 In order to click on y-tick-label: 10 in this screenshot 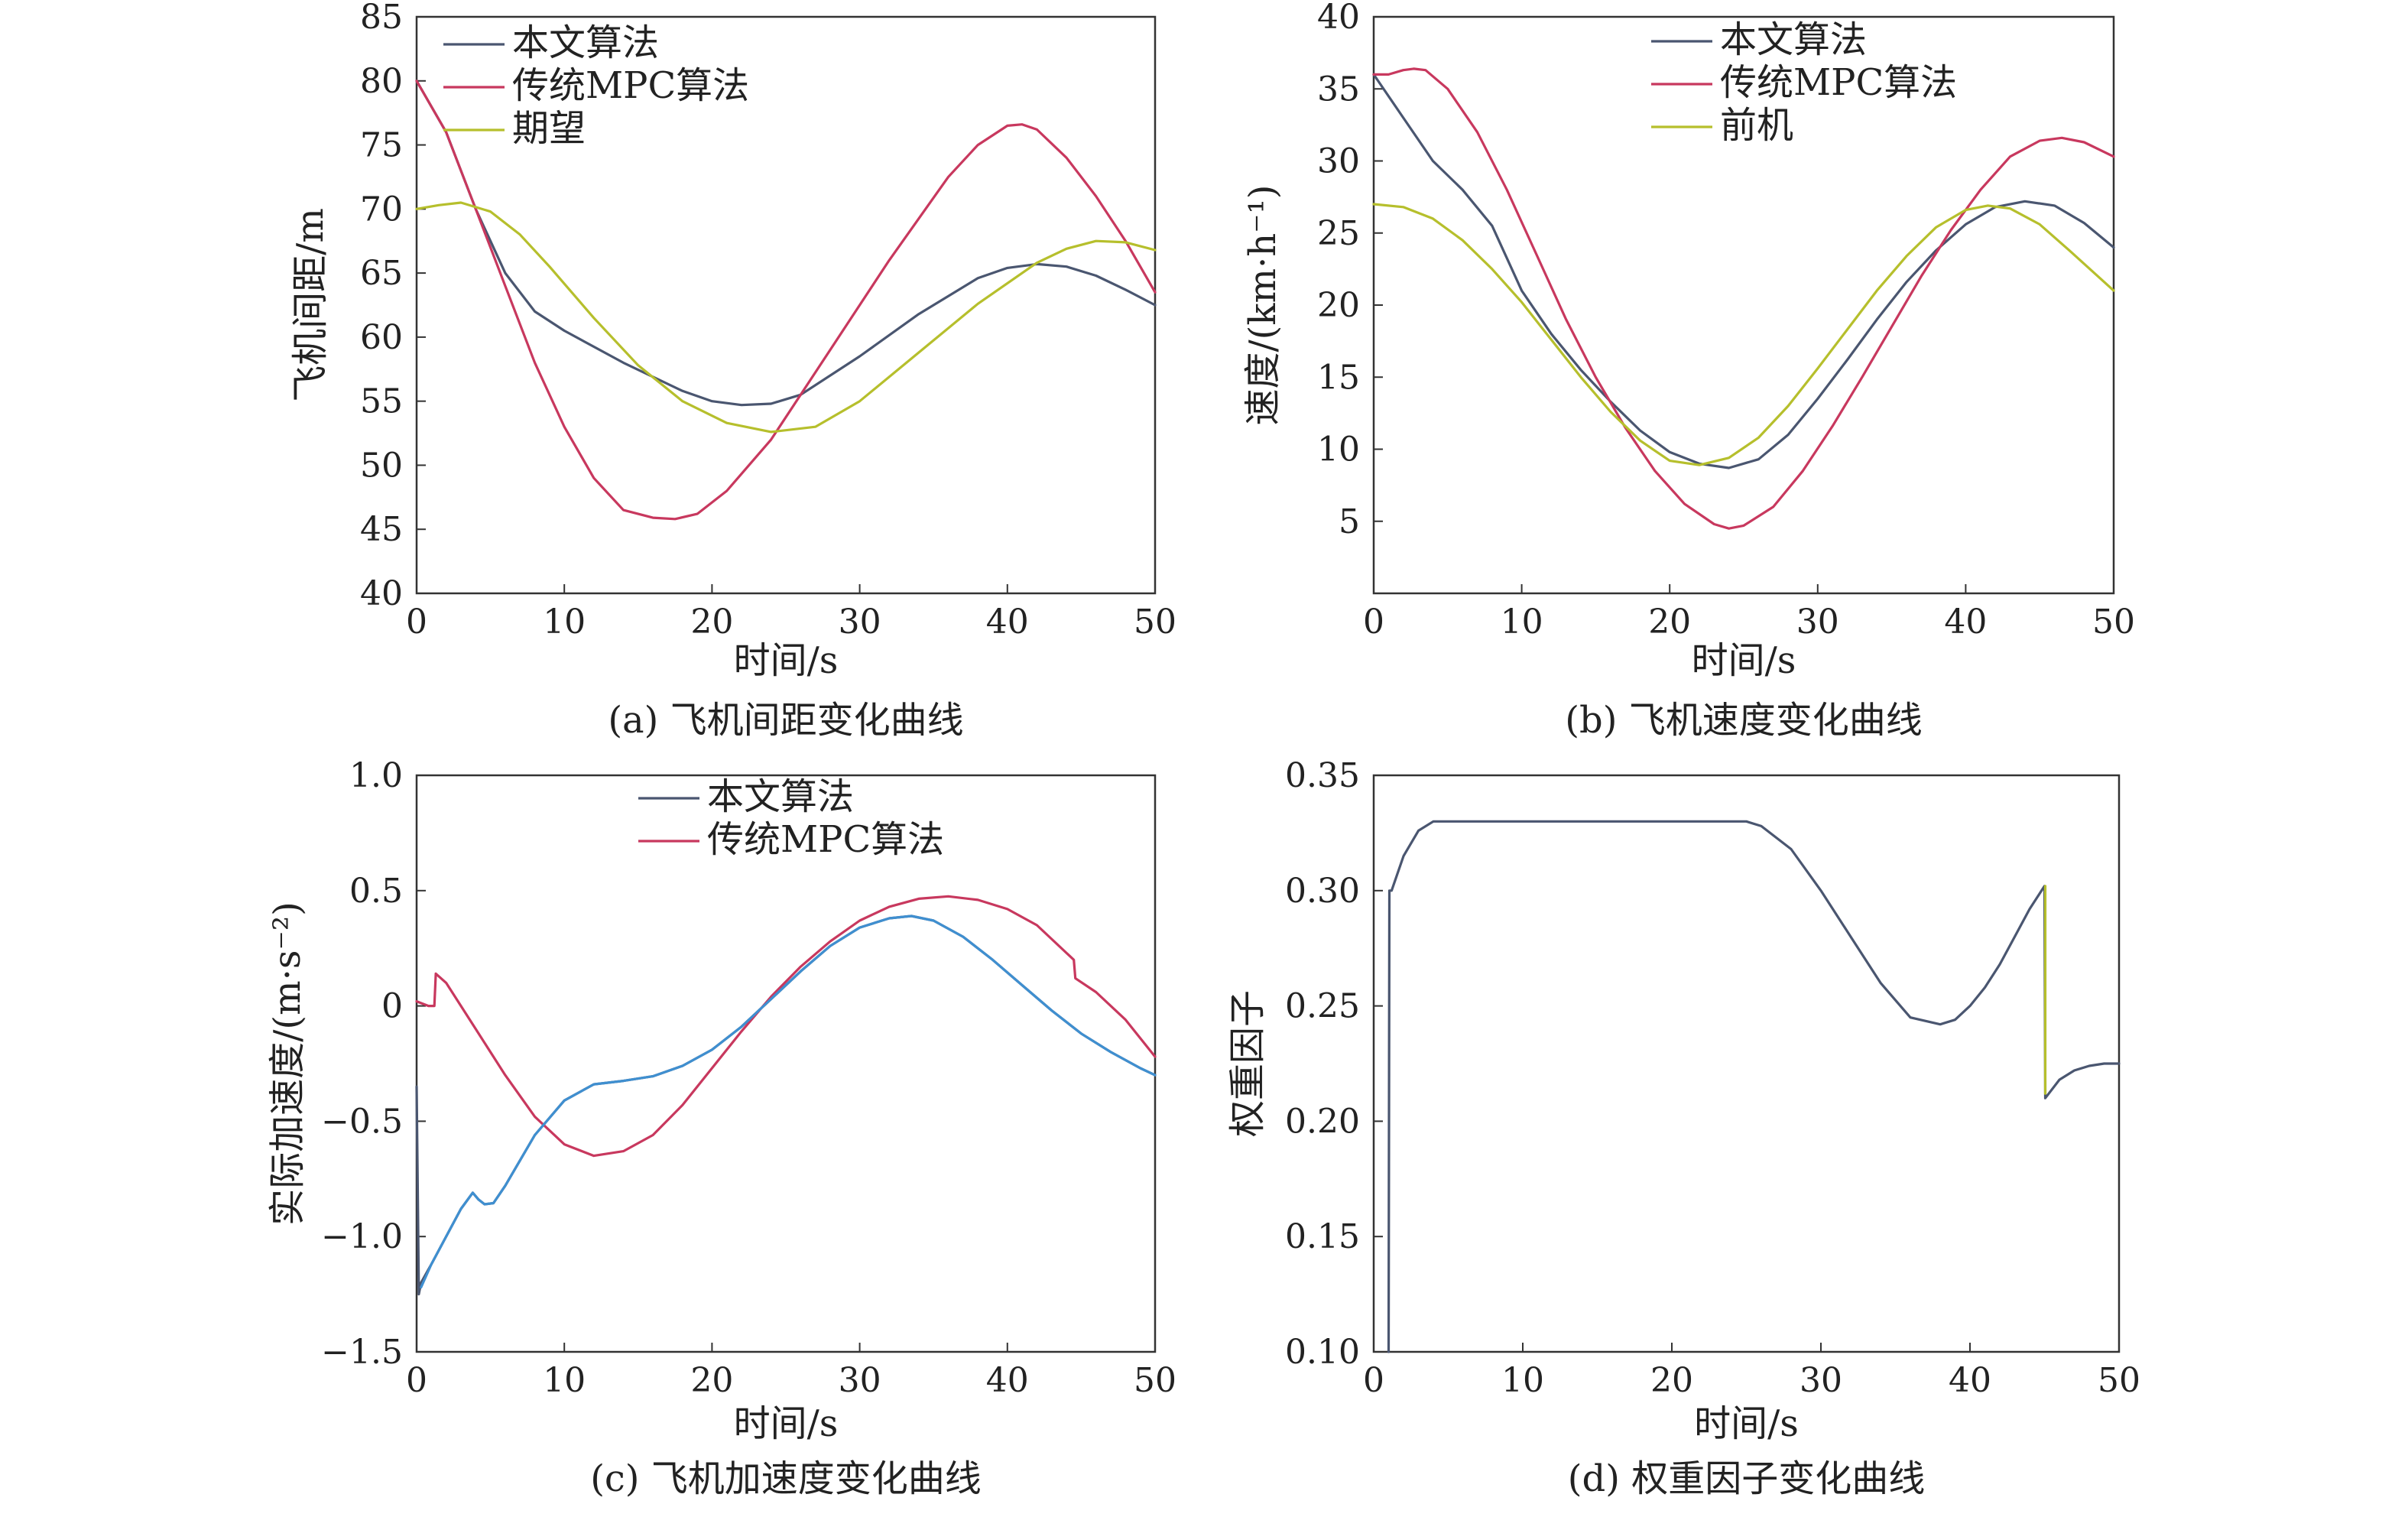, I will do `click(1339, 450)`.